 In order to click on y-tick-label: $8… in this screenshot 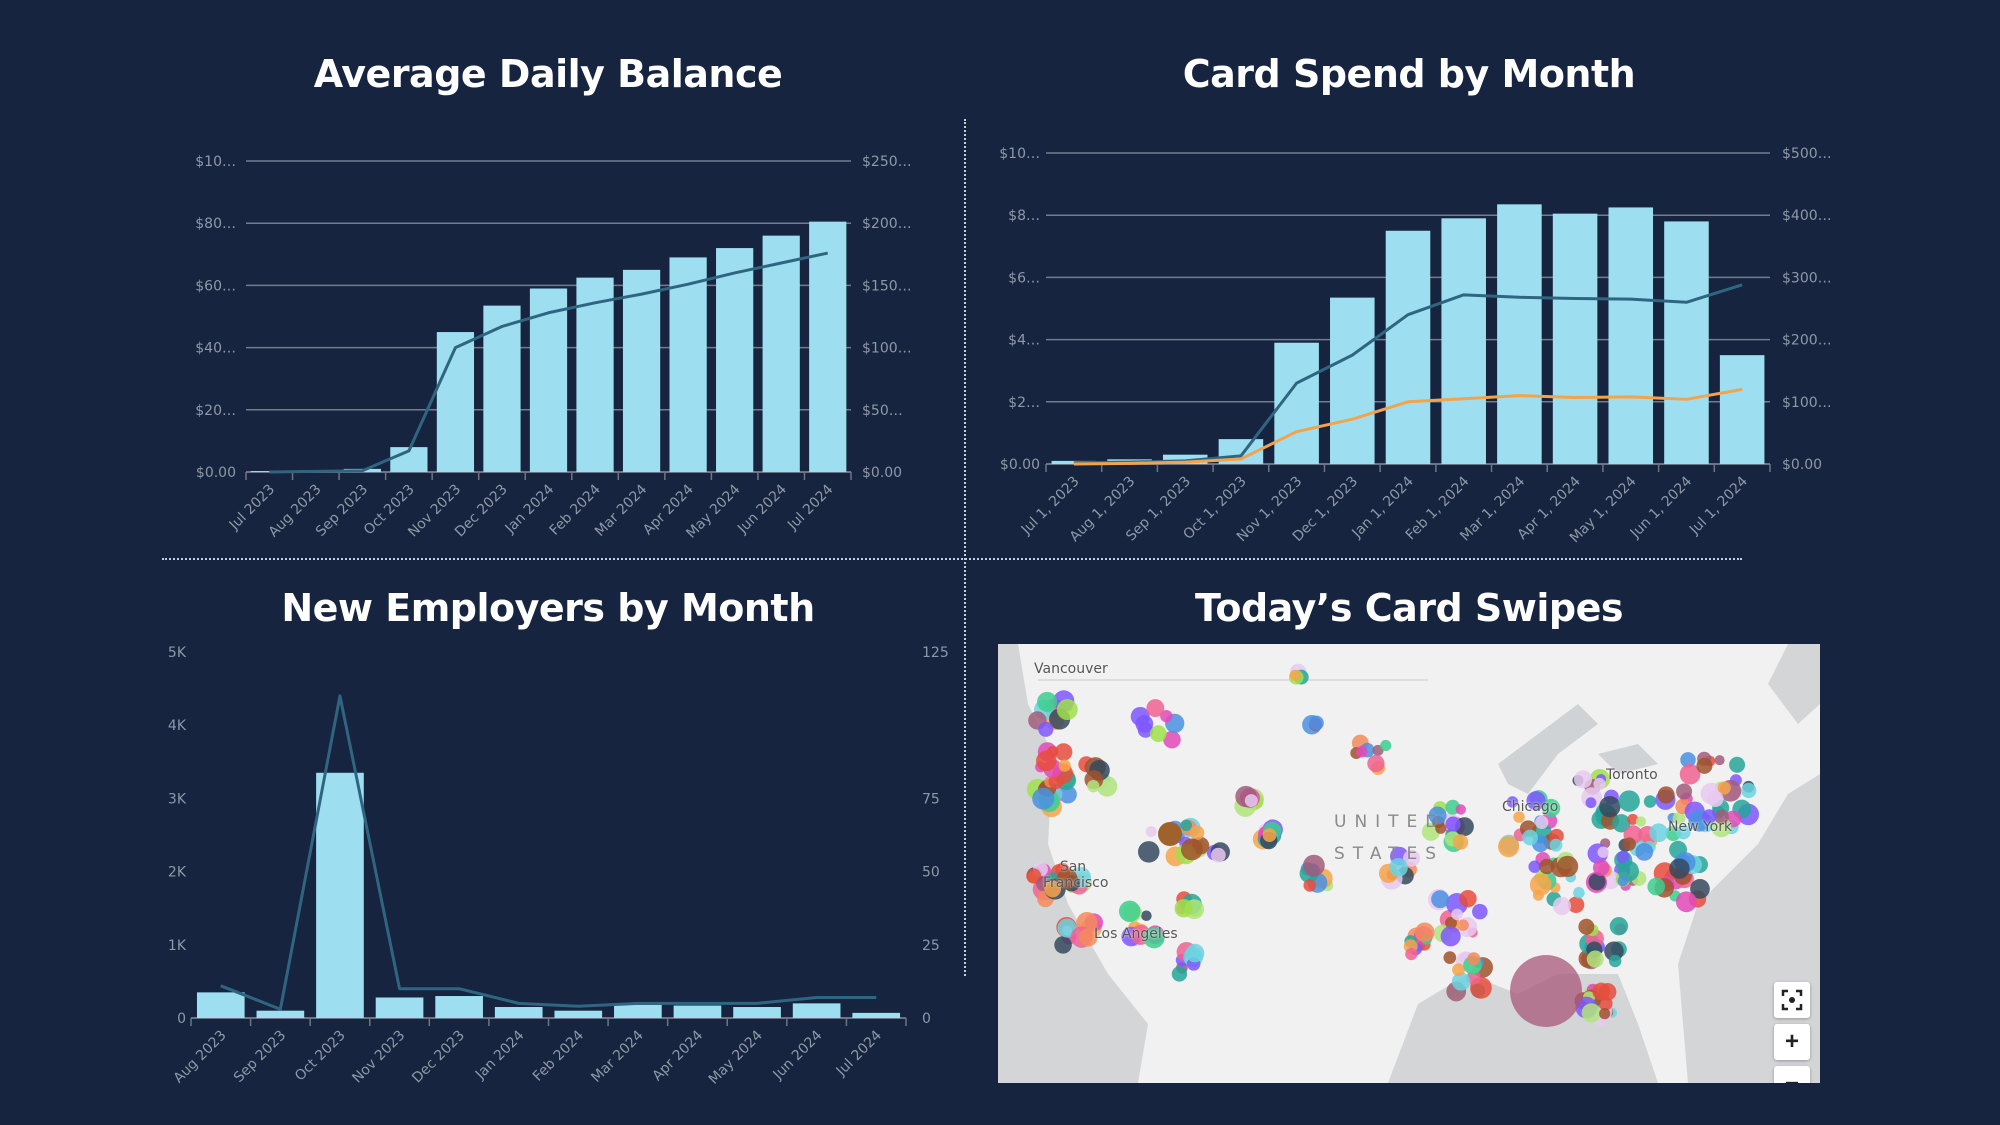, I will do `click(1024, 216)`.